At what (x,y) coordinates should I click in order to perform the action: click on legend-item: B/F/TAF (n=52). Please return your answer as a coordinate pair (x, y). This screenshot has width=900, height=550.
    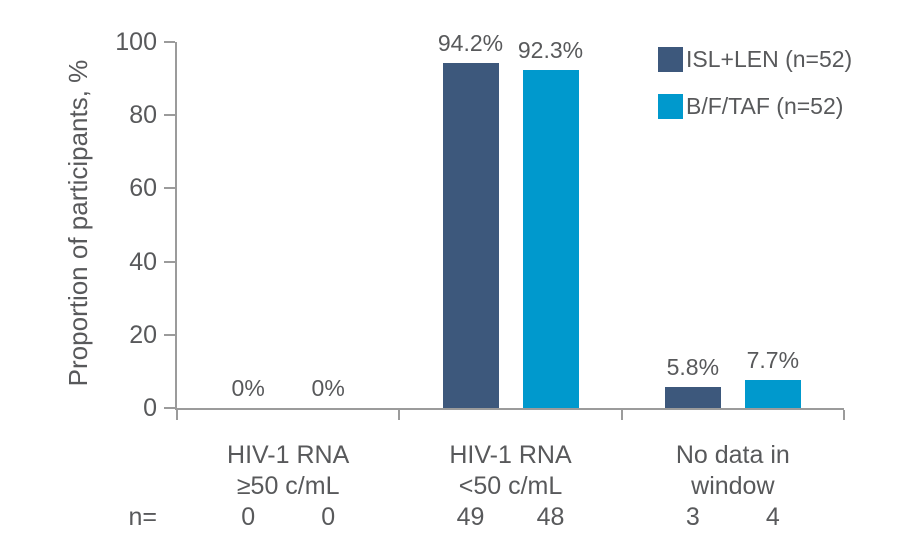
    Looking at the image, I should click on (755, 106).